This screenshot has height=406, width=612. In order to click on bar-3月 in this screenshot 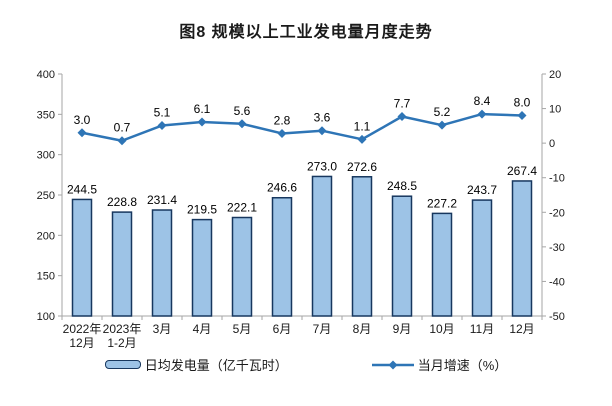, I will do `click(162, 263)`.